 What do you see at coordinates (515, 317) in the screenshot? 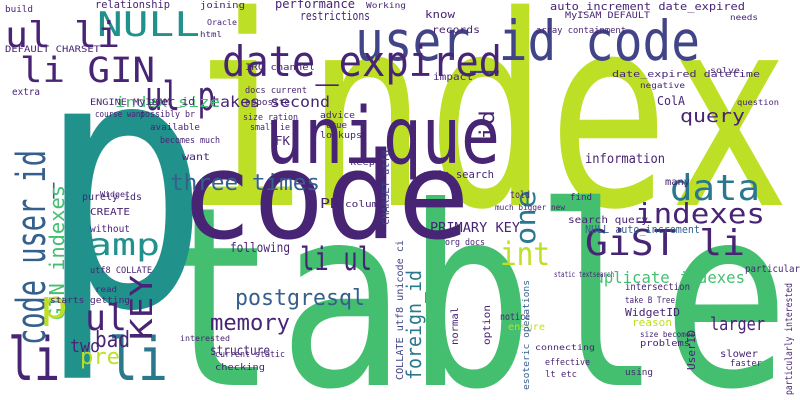
I see `word: notice` at bounding box center [515, 317].